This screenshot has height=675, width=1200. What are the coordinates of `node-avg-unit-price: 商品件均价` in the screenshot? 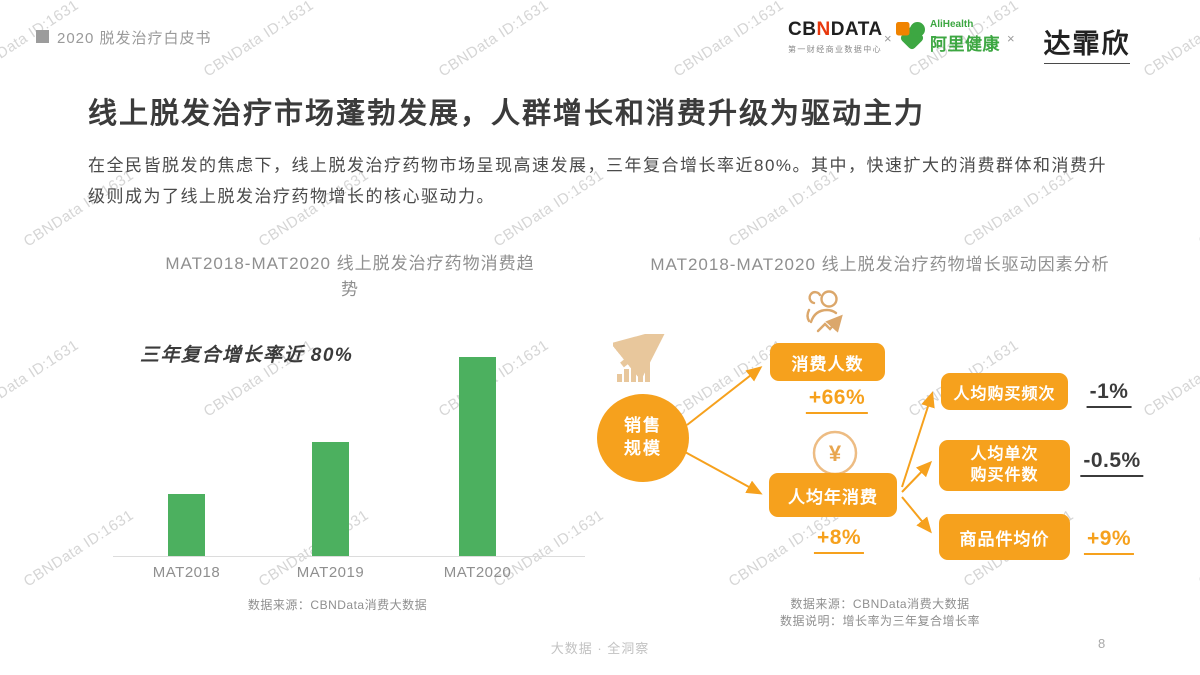 It's located at (1004, 537).